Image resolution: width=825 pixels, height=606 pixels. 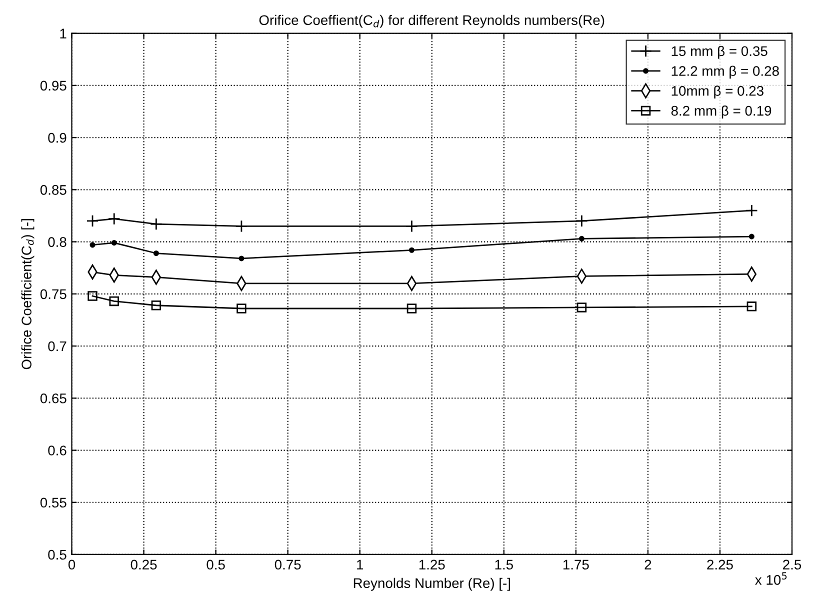 I want to click on y-tick-label: 0.5, so click(x=57, y=555).